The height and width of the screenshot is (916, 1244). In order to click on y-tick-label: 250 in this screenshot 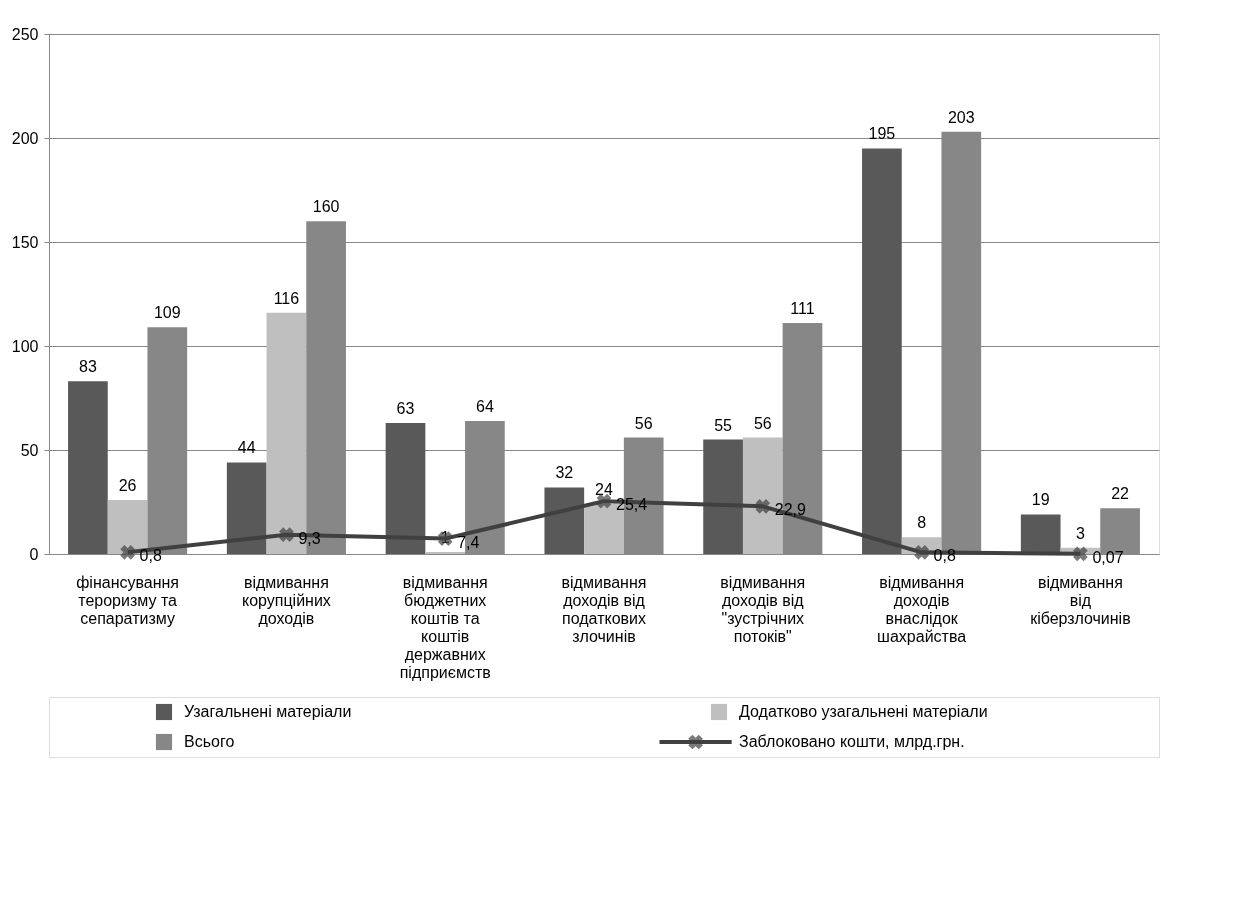, I will do `click(25, 34)`.